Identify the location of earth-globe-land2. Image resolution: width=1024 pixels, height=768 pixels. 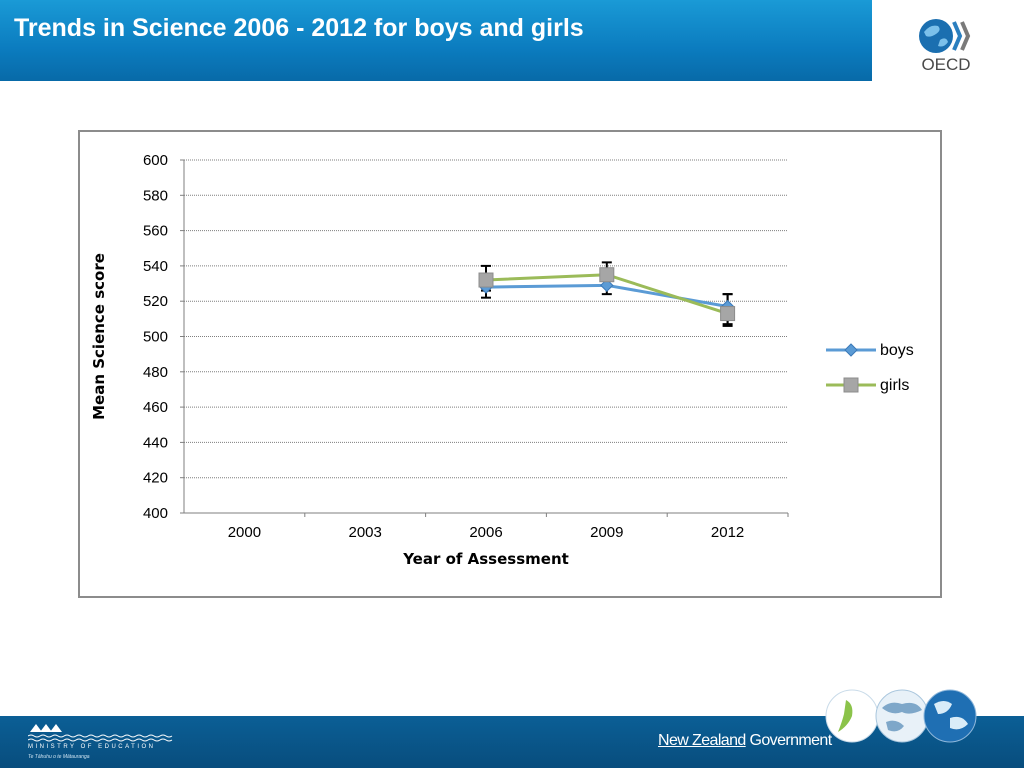
(959, 723).